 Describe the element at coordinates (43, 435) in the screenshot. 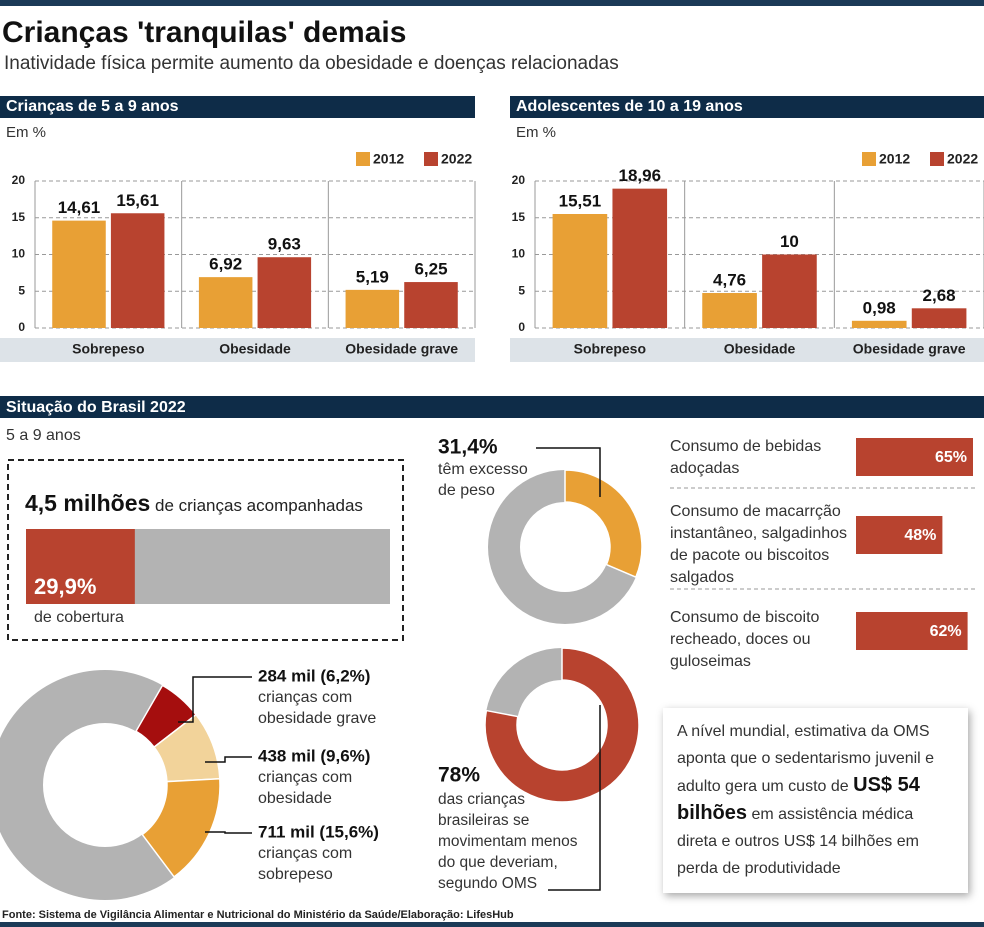

I see `section-subtitle: 5 a 9 anos` at that location.